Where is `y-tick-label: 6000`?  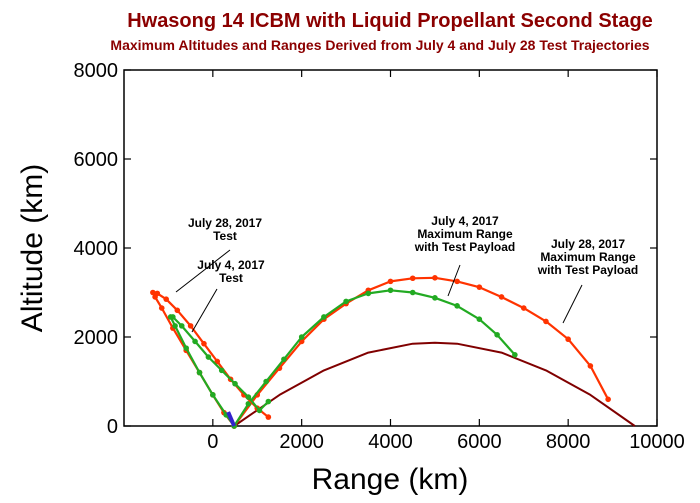 y-tick-label: 6000 is located at coordinates (96, 160).